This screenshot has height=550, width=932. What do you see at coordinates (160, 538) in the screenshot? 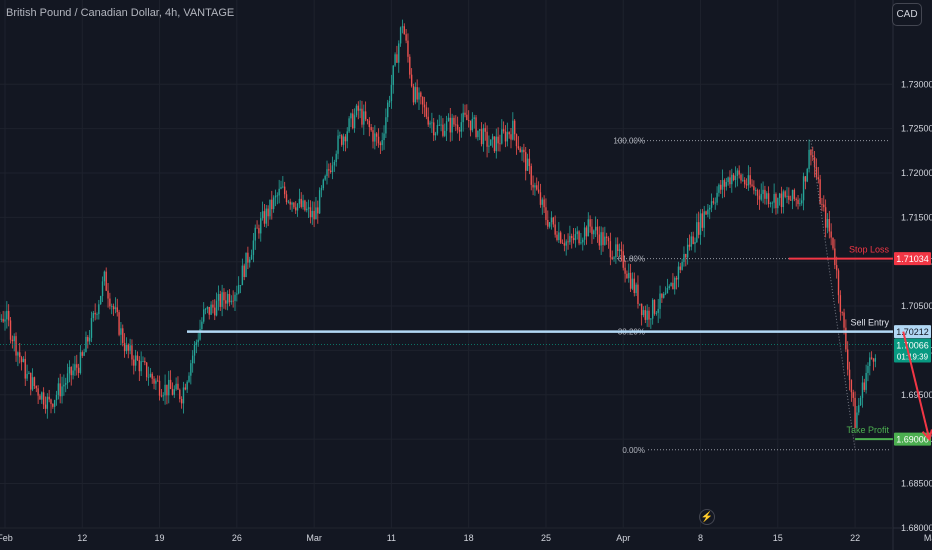
I see `x-tick-label: 19` at bounding box center [160, 538].